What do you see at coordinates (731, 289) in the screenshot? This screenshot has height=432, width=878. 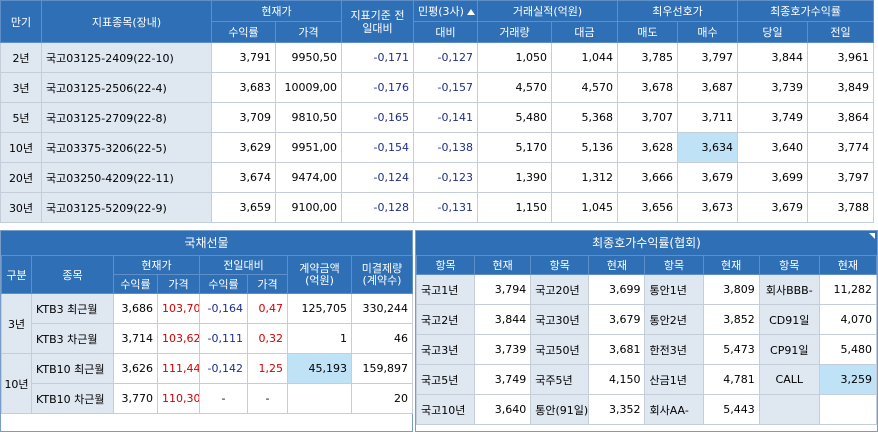 I see `yield-value-cell: 3,809` at bounding box center [731, 289].